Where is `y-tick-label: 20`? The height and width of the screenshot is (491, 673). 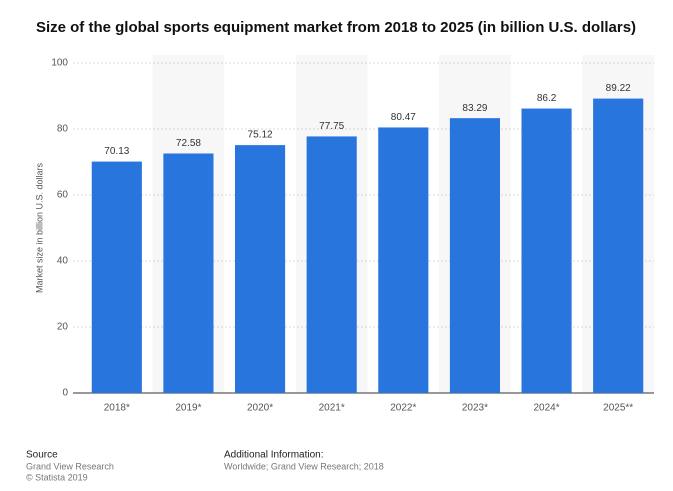
y-tick-label: 20 is located at coordinates (63, 327).